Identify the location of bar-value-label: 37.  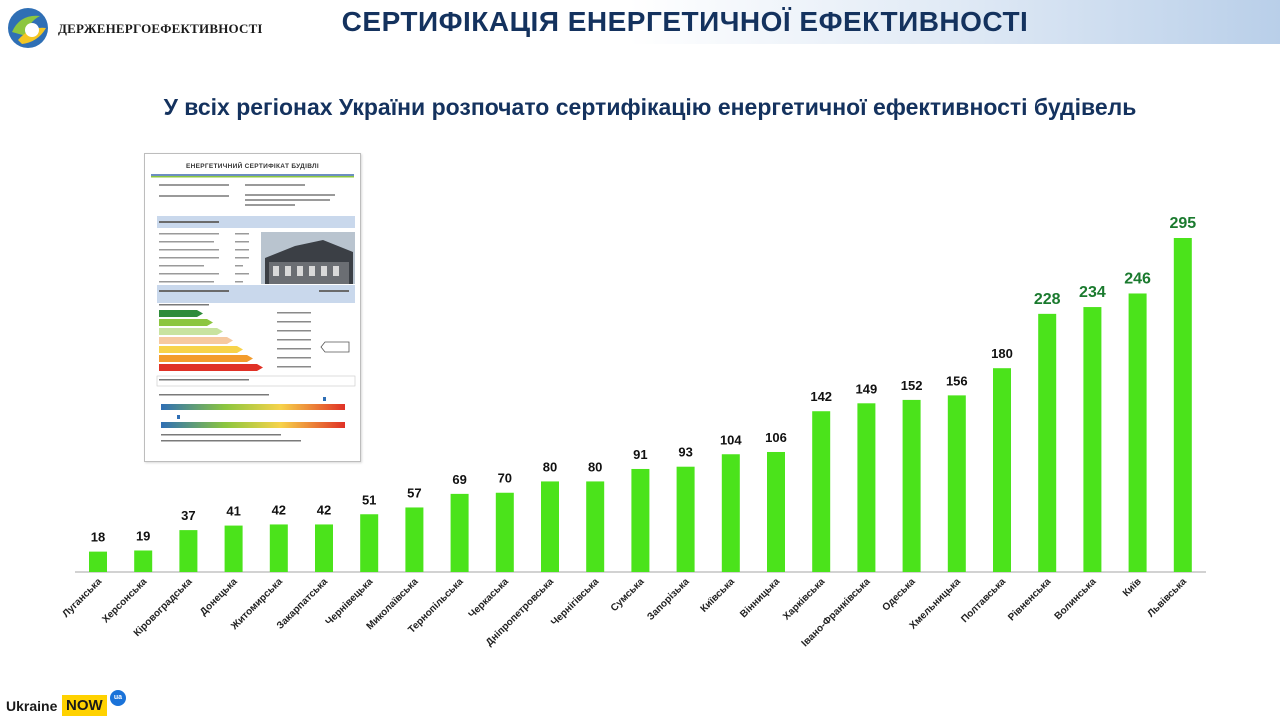
(188, 515).